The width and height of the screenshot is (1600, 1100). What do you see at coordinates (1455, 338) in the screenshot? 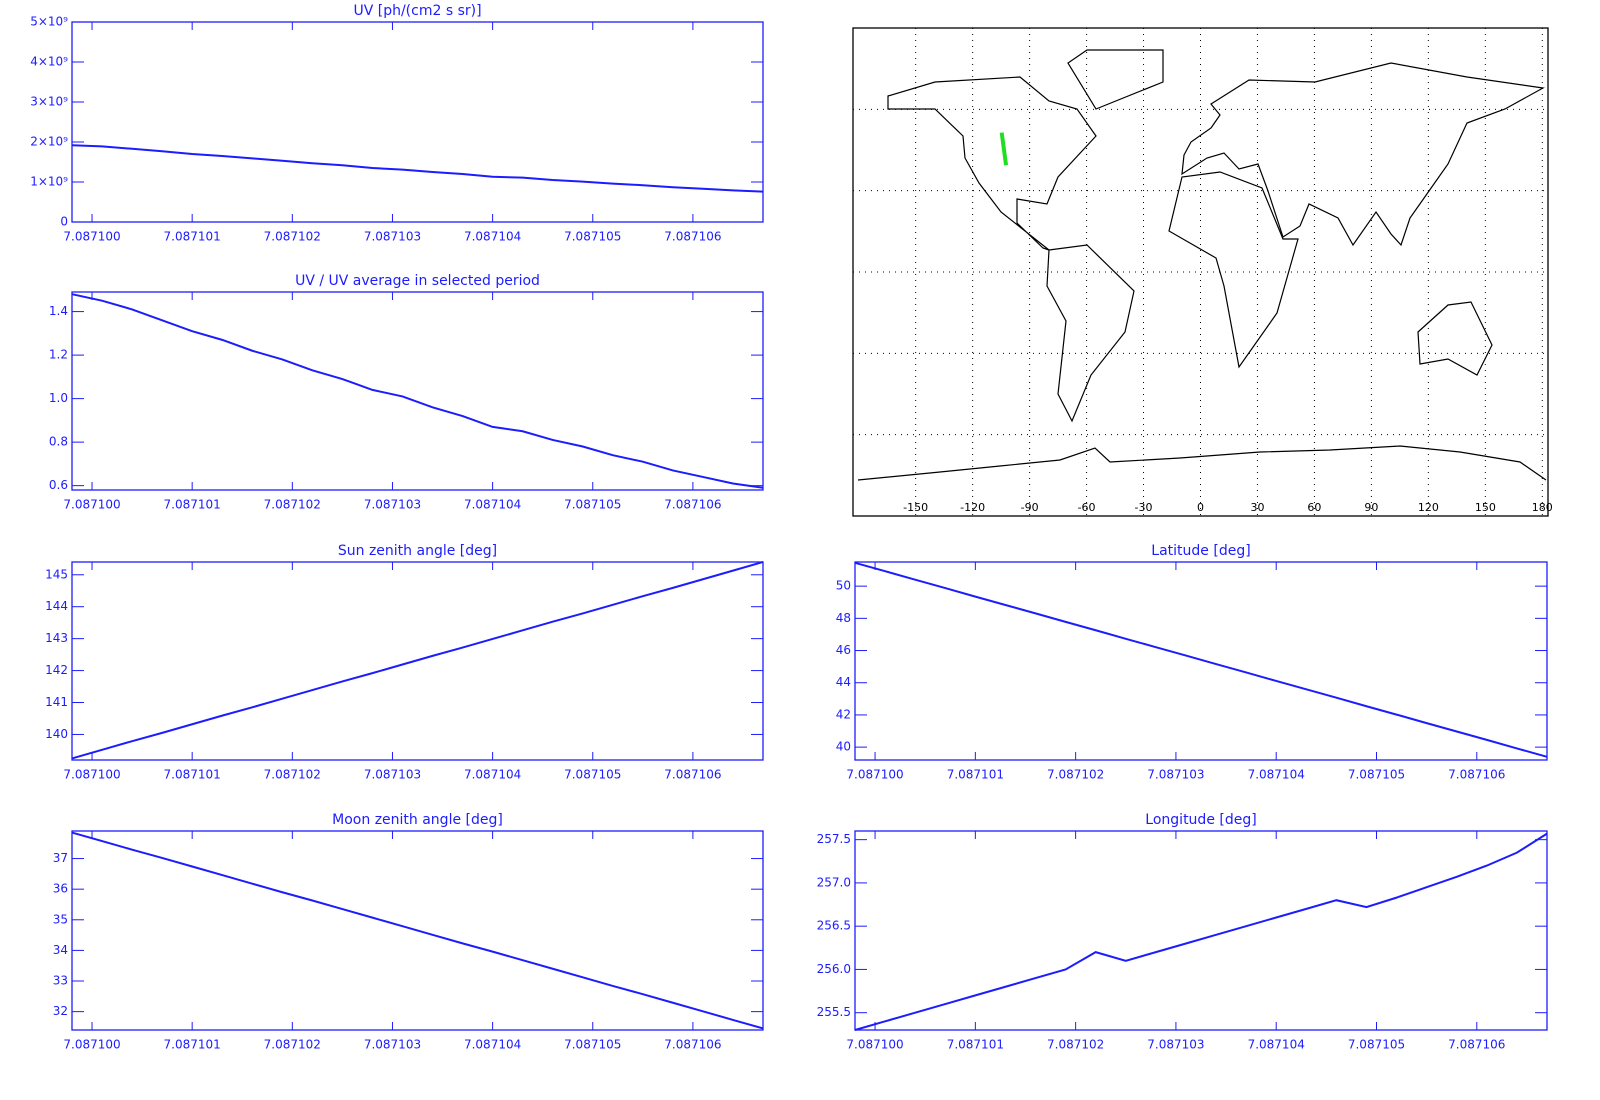
I see `australia` at bounding box center [1455, 338].